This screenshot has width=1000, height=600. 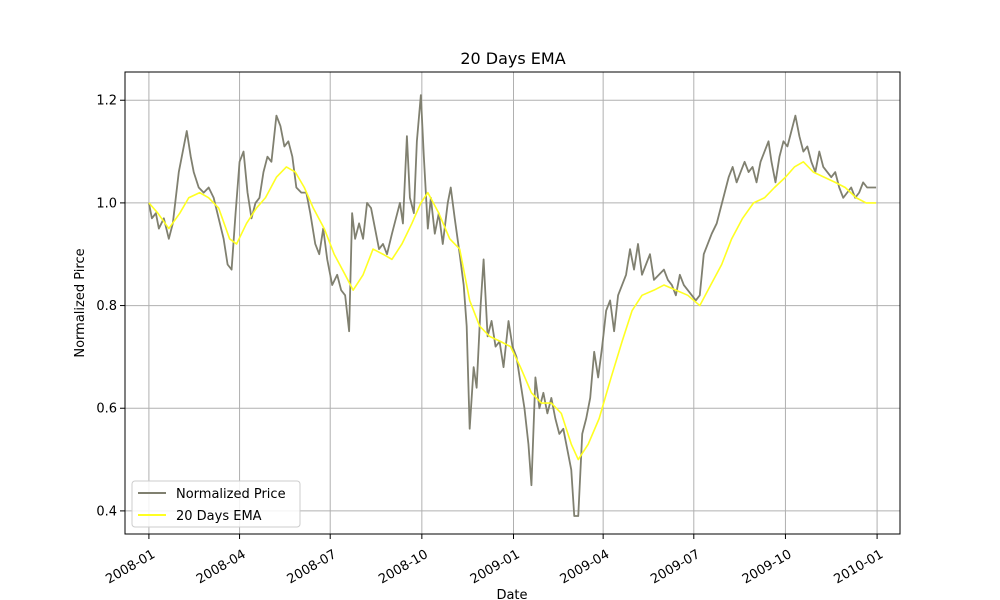 What do you see at coordinates (106, 306) in the screenshot?
I see `y-tick-label: 0.8` at bounding box center [106, 306].